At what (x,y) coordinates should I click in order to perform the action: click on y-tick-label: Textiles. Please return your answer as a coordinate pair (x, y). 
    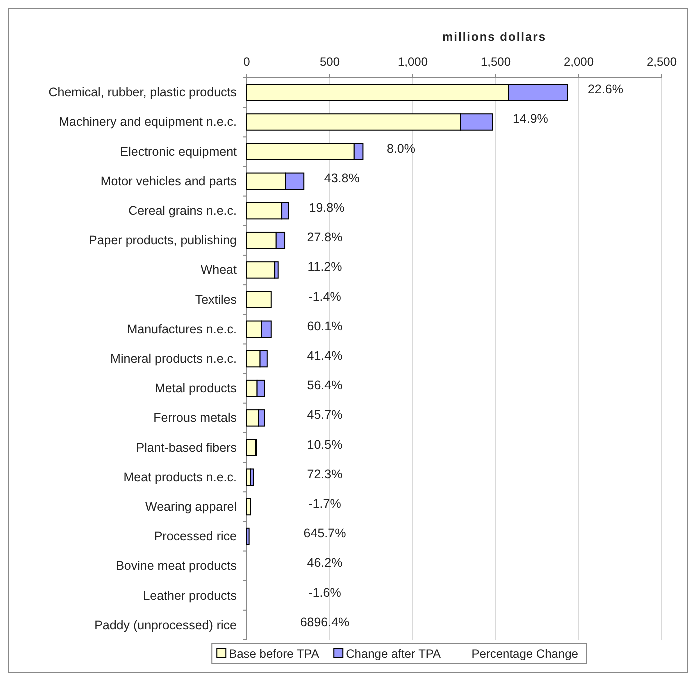
    Looking at the image, I should click on (216, 299).